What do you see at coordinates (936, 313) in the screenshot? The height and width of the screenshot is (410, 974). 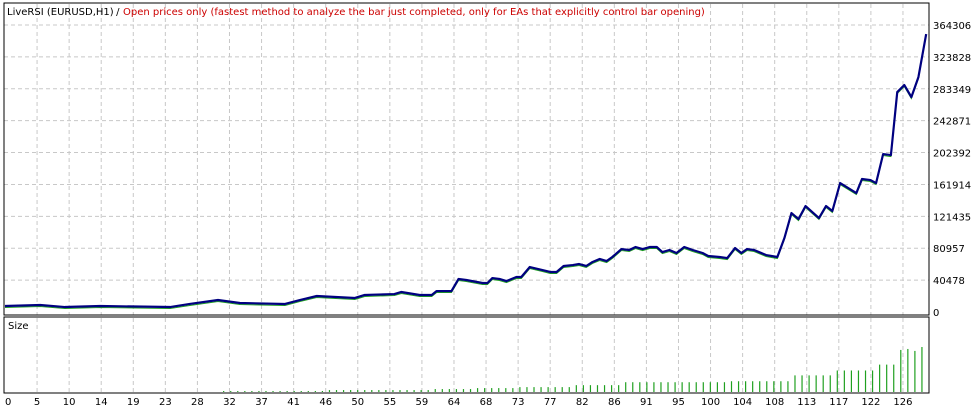 I see `y-tick-label: 0` at bounding box center [936, 313].